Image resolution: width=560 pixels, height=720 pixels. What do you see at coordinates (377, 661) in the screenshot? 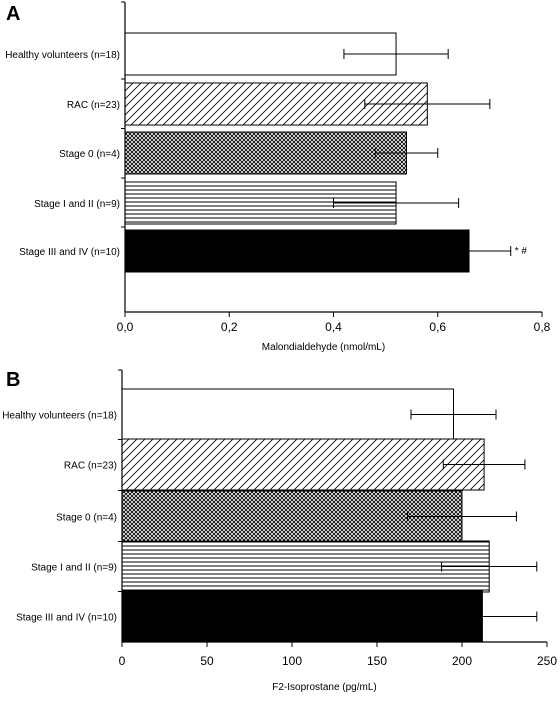
I see `x-tick-label-4: 150` at bounding box center [377, 661].